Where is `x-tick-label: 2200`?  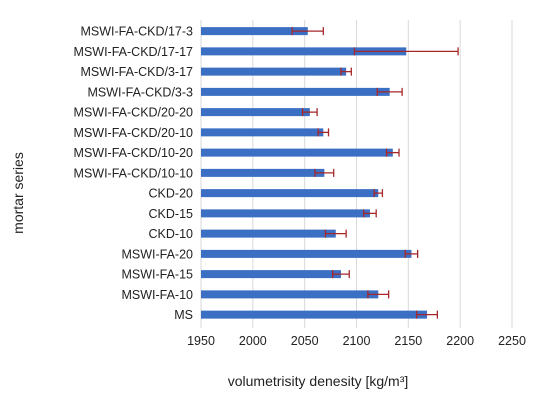
x-tick-label: 2200 is located at coordinates (460, 341).